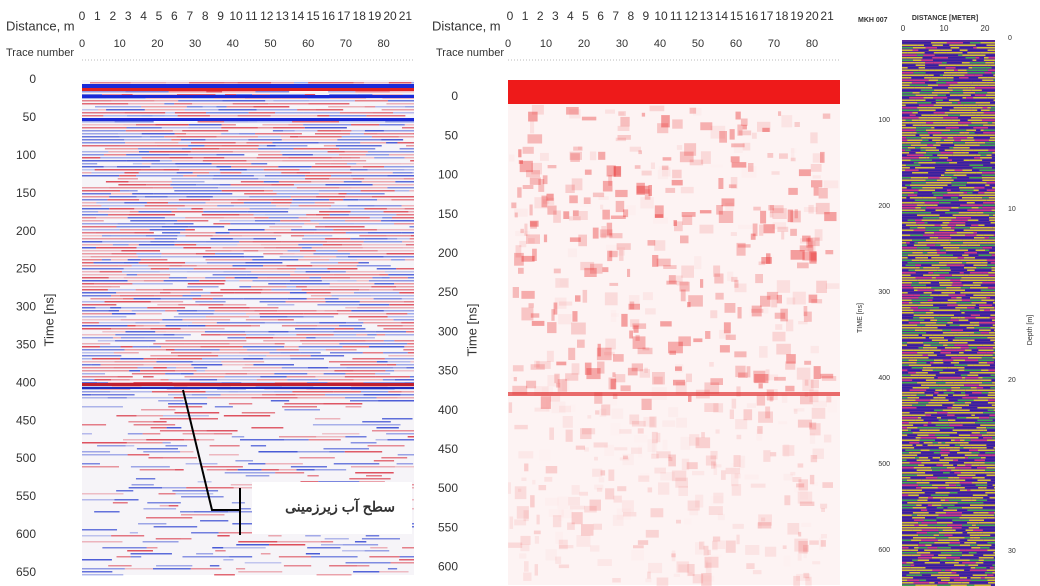 The width and height of the screenshot is (1040, 586). I want to click on distance-label: Distance, m, so click(40, 25).